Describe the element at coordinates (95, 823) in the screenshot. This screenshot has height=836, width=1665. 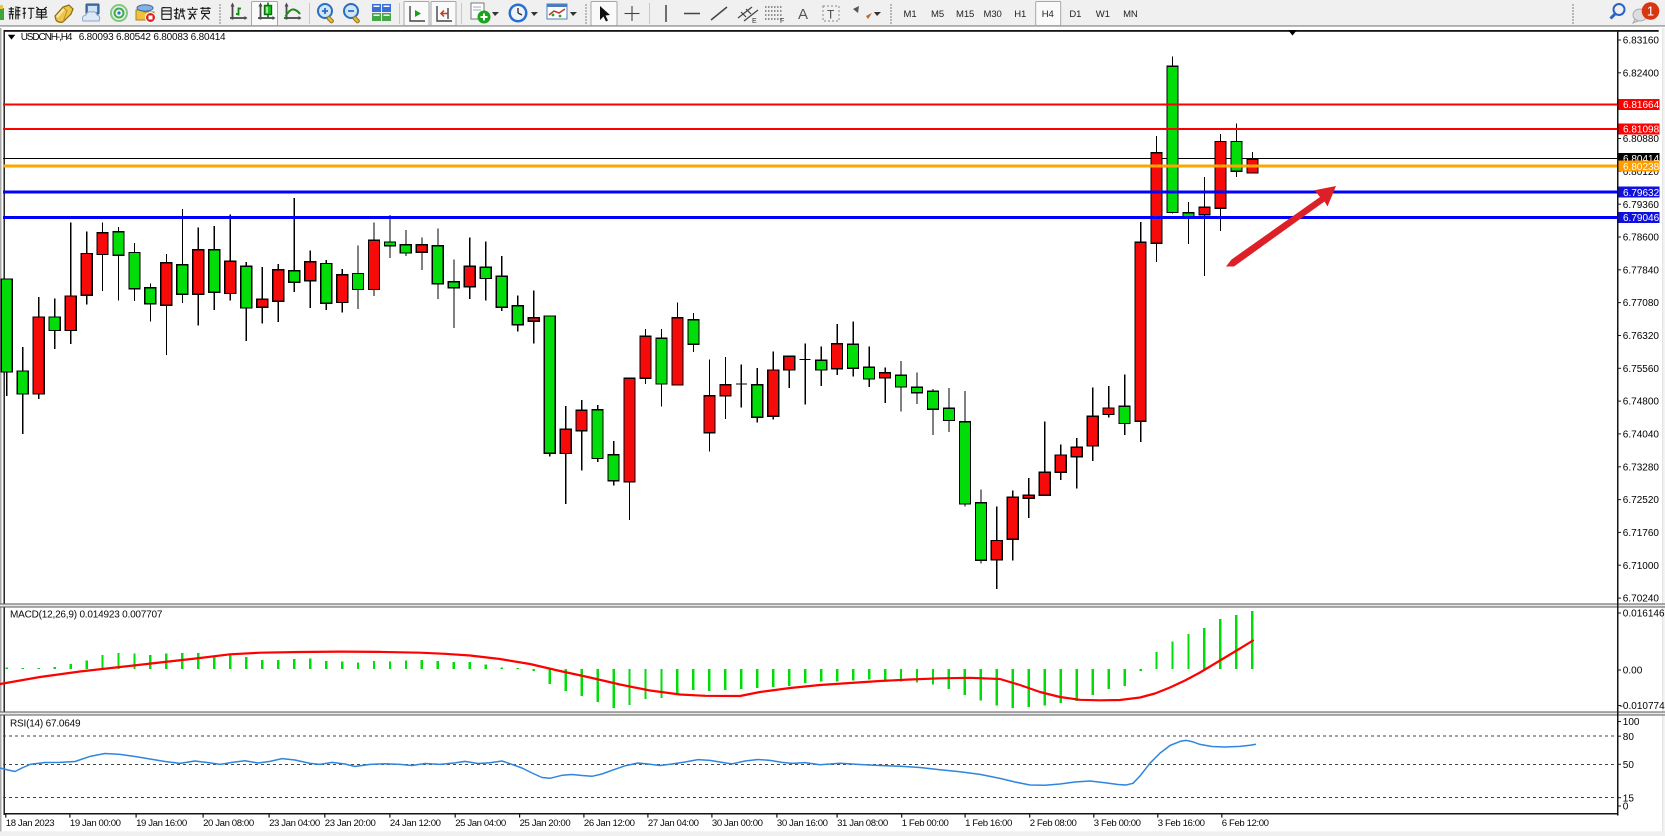
I see `svg-text: 19 Jan 00:00` at that location.